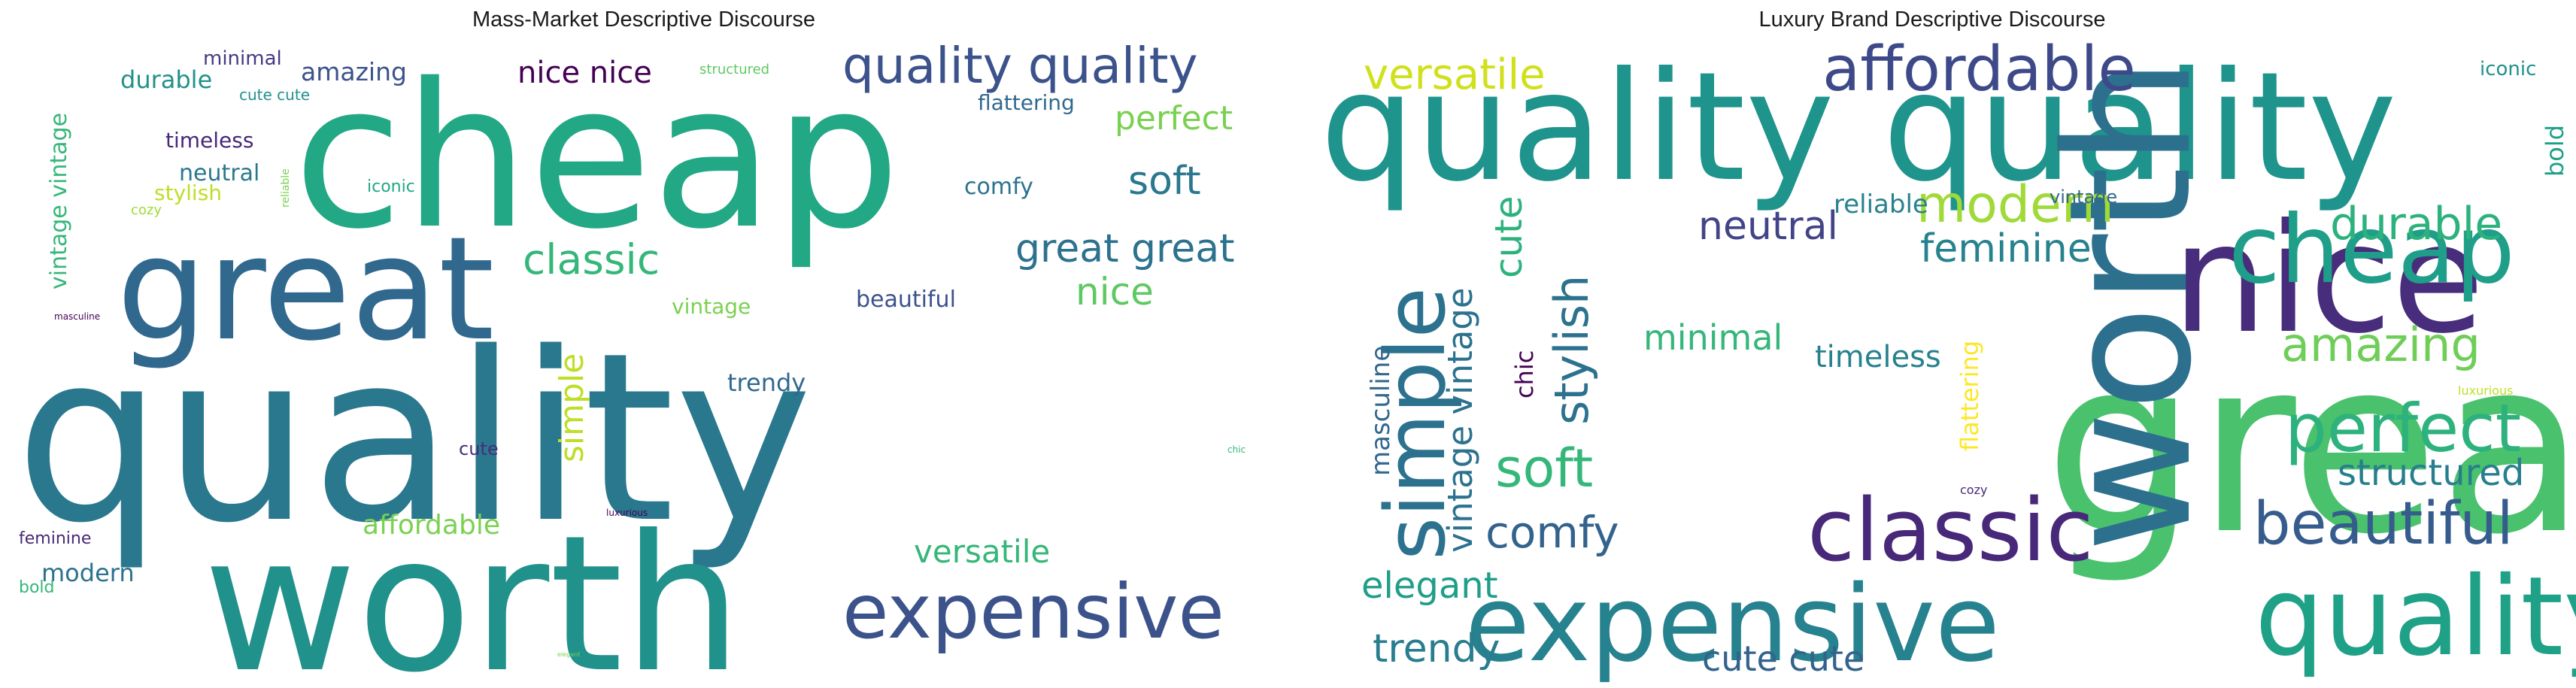 This screenshot has width=2576, height=688. I want to click on word-great-great: great great, so click(1125, 248).